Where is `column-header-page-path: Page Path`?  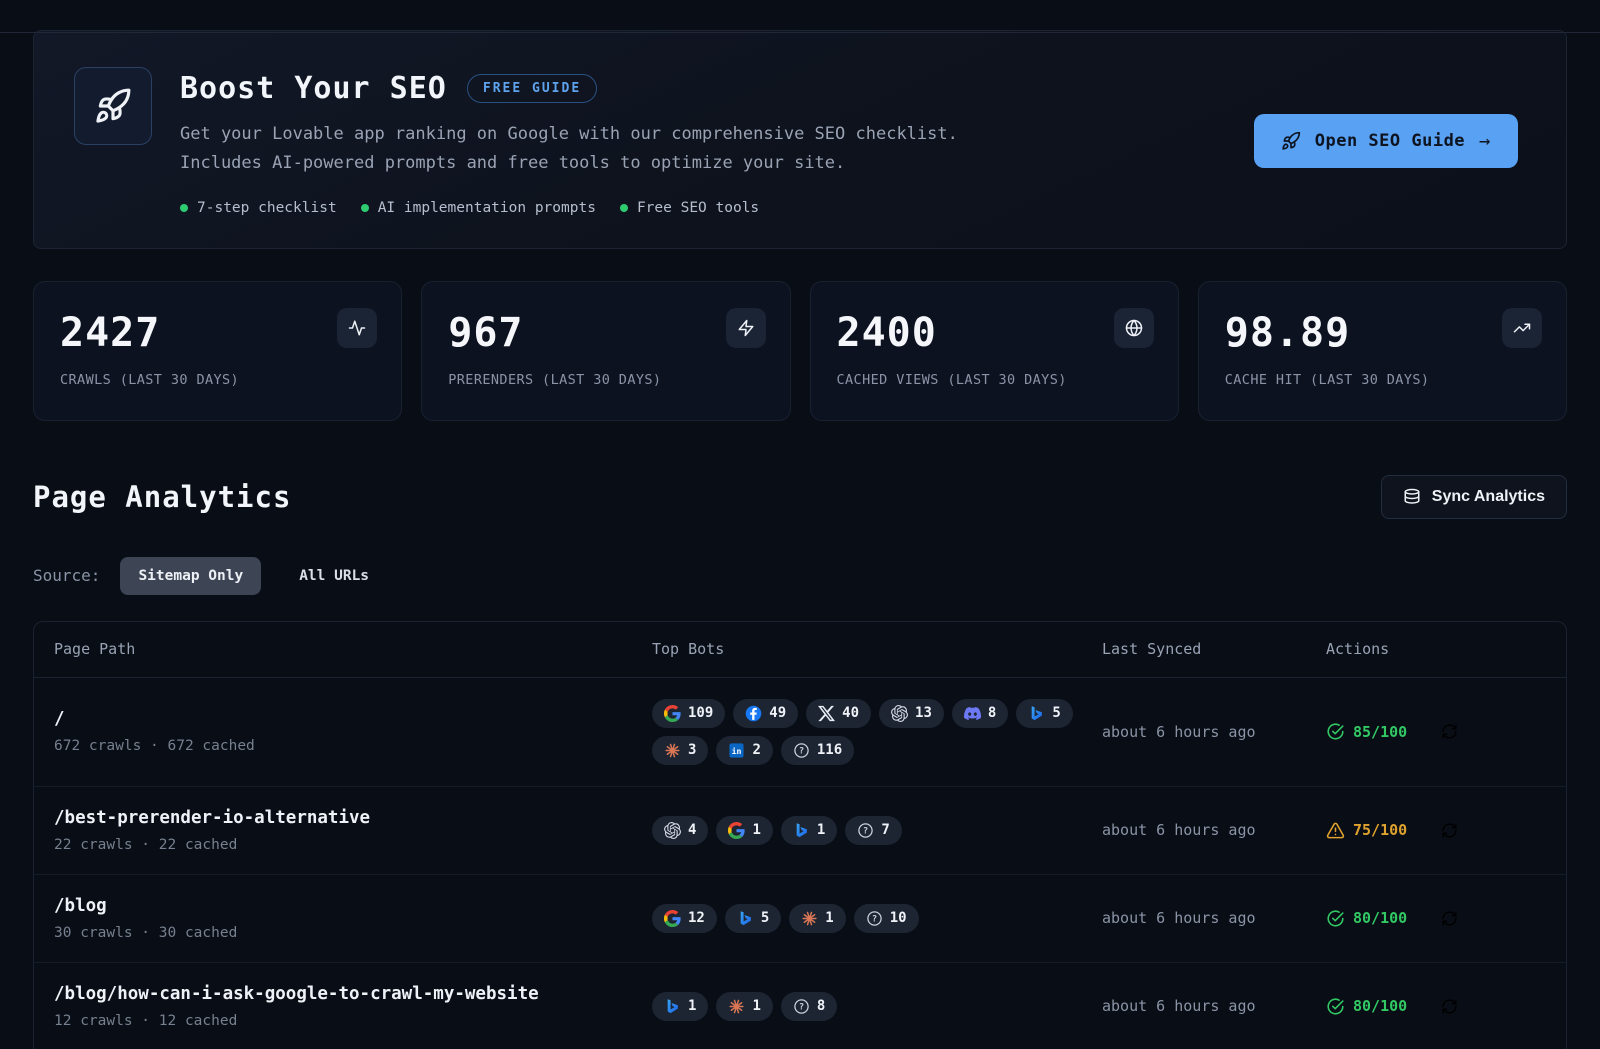
column-header-page-path: Page Path is located at coordinates (95, 649).